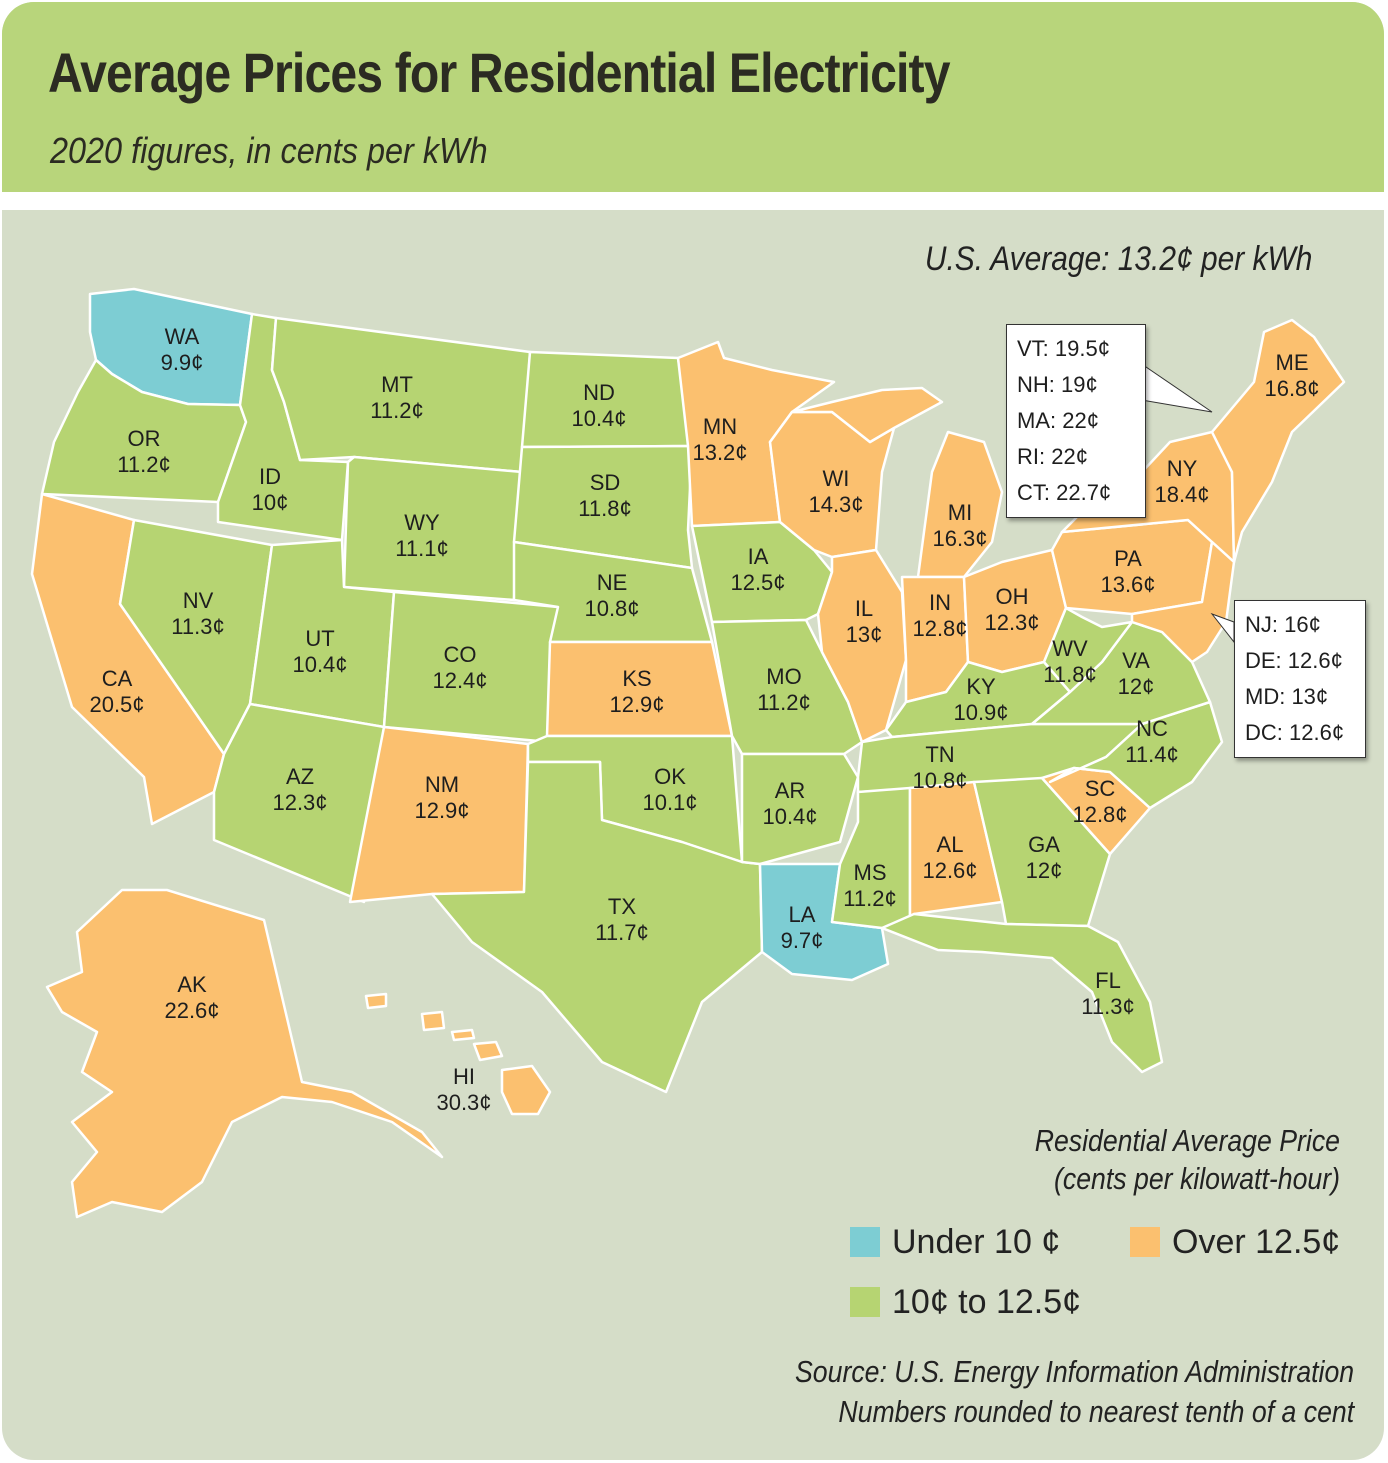  What do you see at coordinates (940, 615) in the screenshot?
I see `label-in: IN 12.8¢` at bounding box center [940, 615].